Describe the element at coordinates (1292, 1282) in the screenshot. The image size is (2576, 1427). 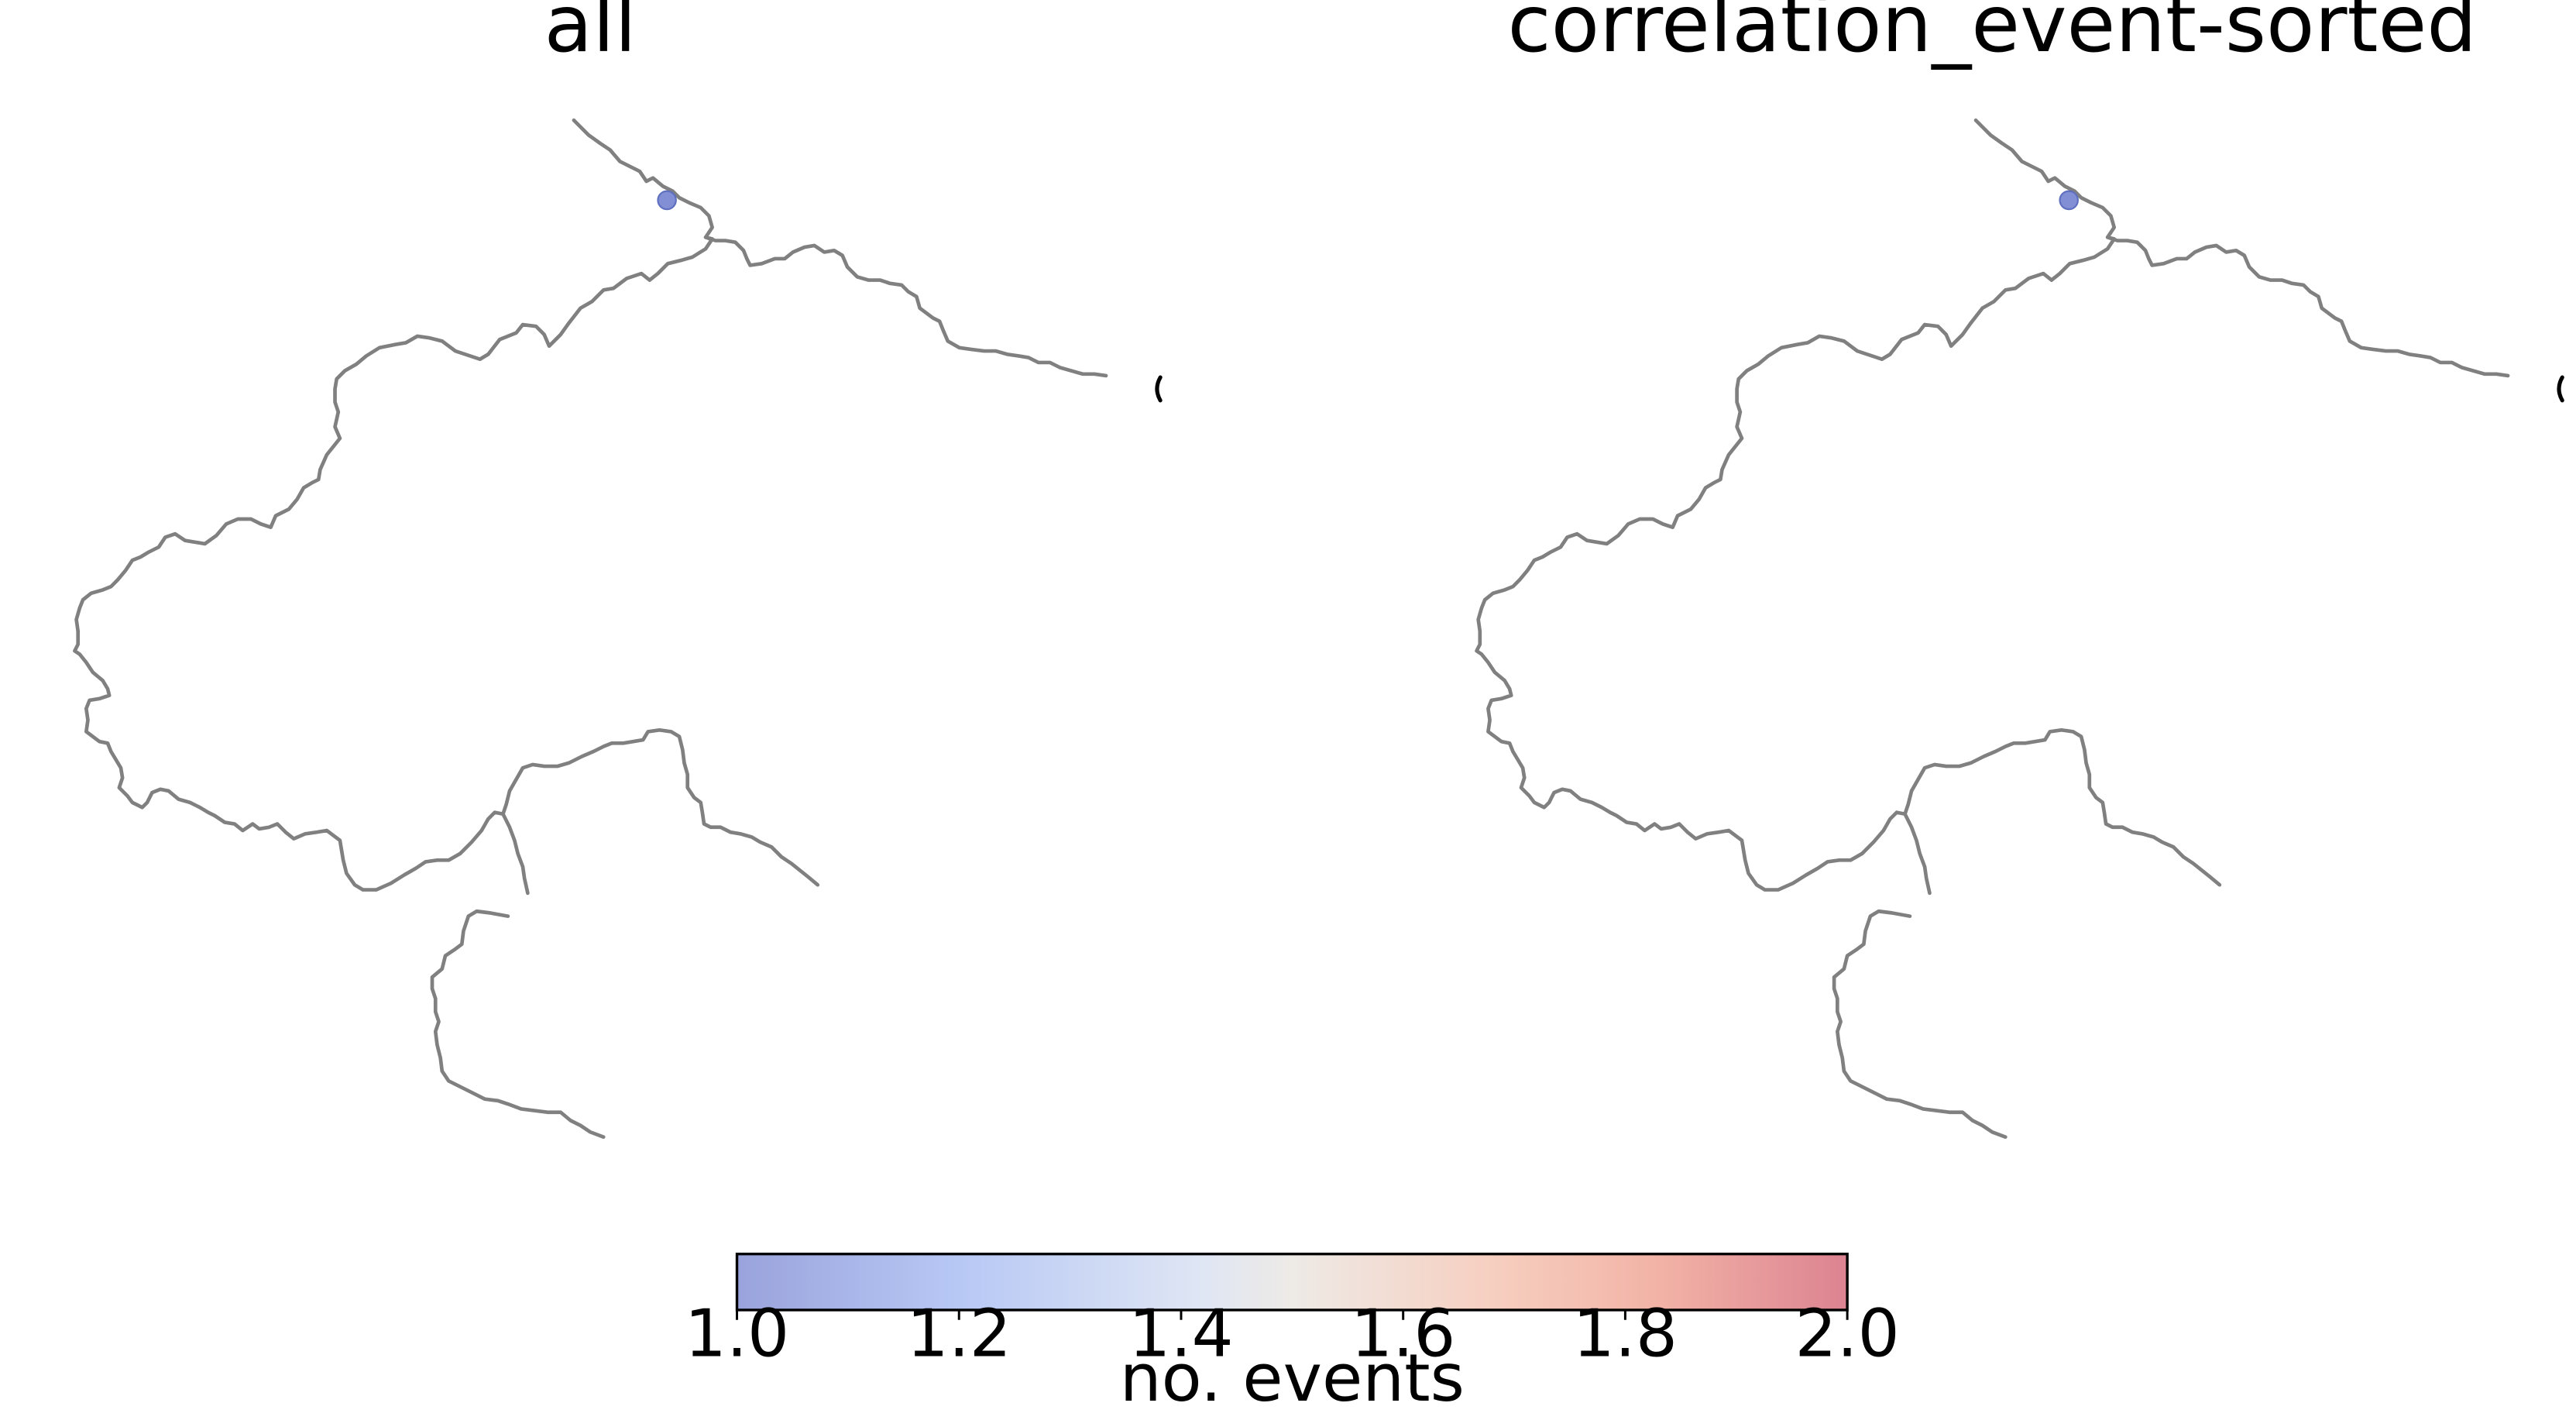
I see `colorbar-gradient` at that location.